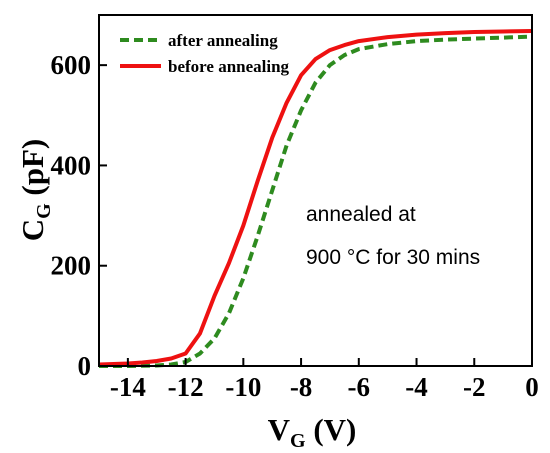 Image resolution: width=550 pixels, height=453 pixels. I want to click on legend-label-after-annealing: after annealing, so click(223, 40).